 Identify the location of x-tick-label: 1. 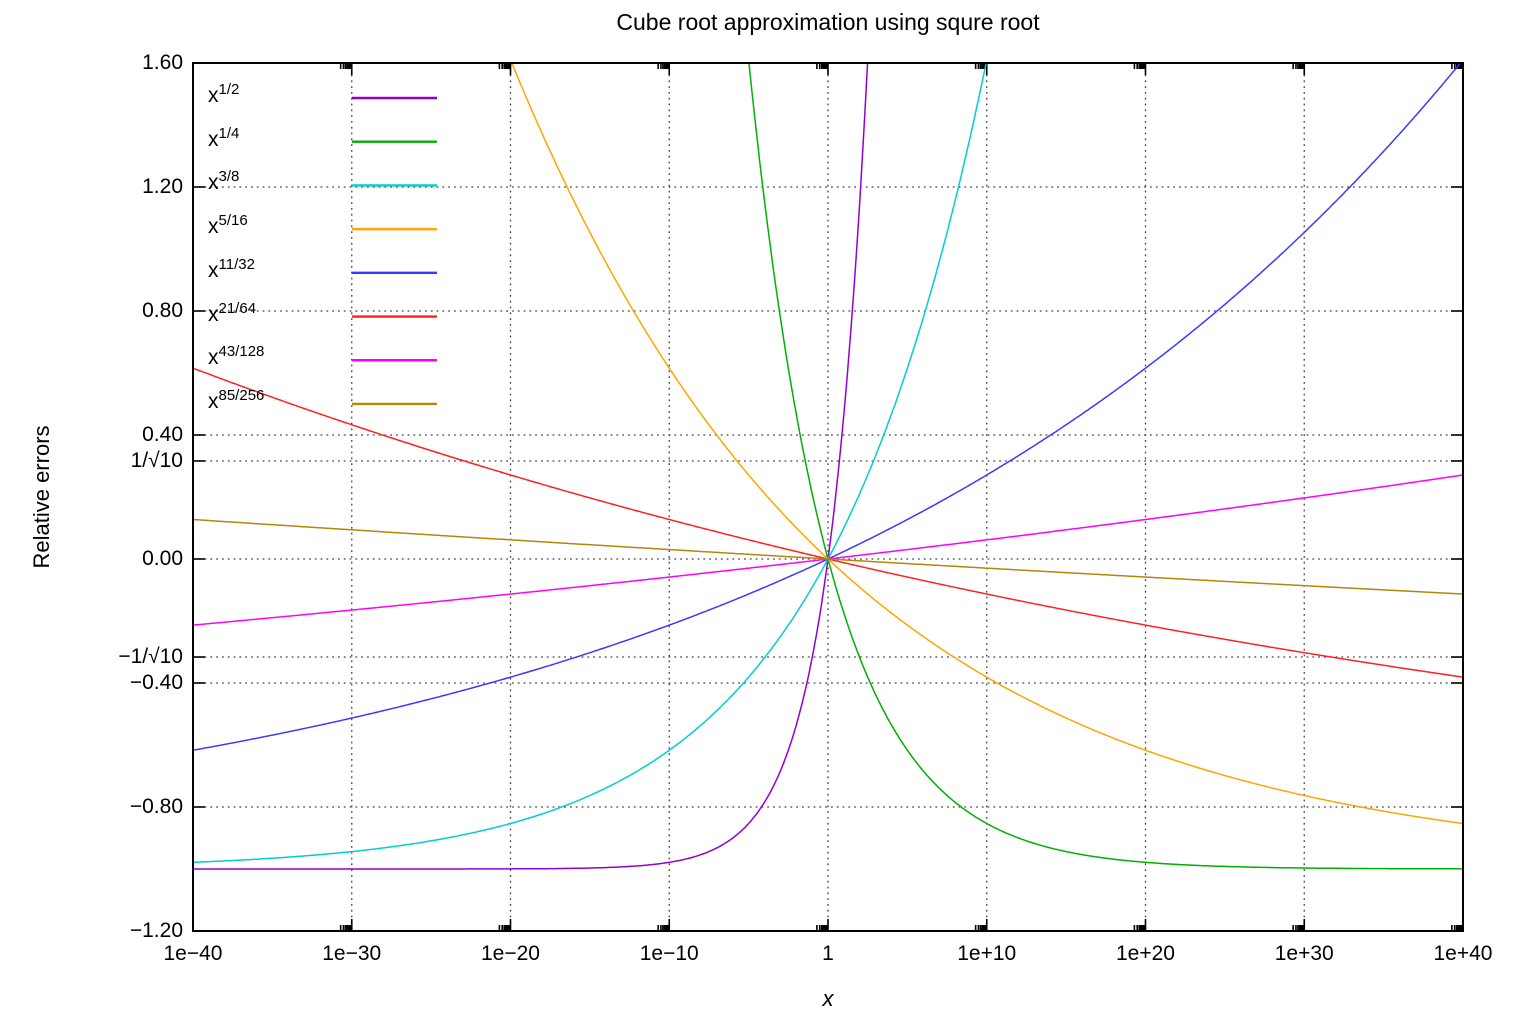
(828, 953).